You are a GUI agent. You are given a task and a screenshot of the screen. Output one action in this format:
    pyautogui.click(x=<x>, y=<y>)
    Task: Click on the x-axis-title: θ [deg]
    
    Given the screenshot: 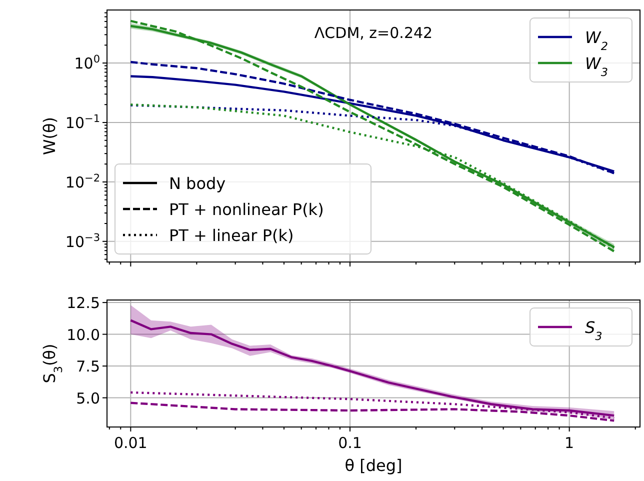 What is the action you would take?
    pyautogui.click(x=373, y=465)
    